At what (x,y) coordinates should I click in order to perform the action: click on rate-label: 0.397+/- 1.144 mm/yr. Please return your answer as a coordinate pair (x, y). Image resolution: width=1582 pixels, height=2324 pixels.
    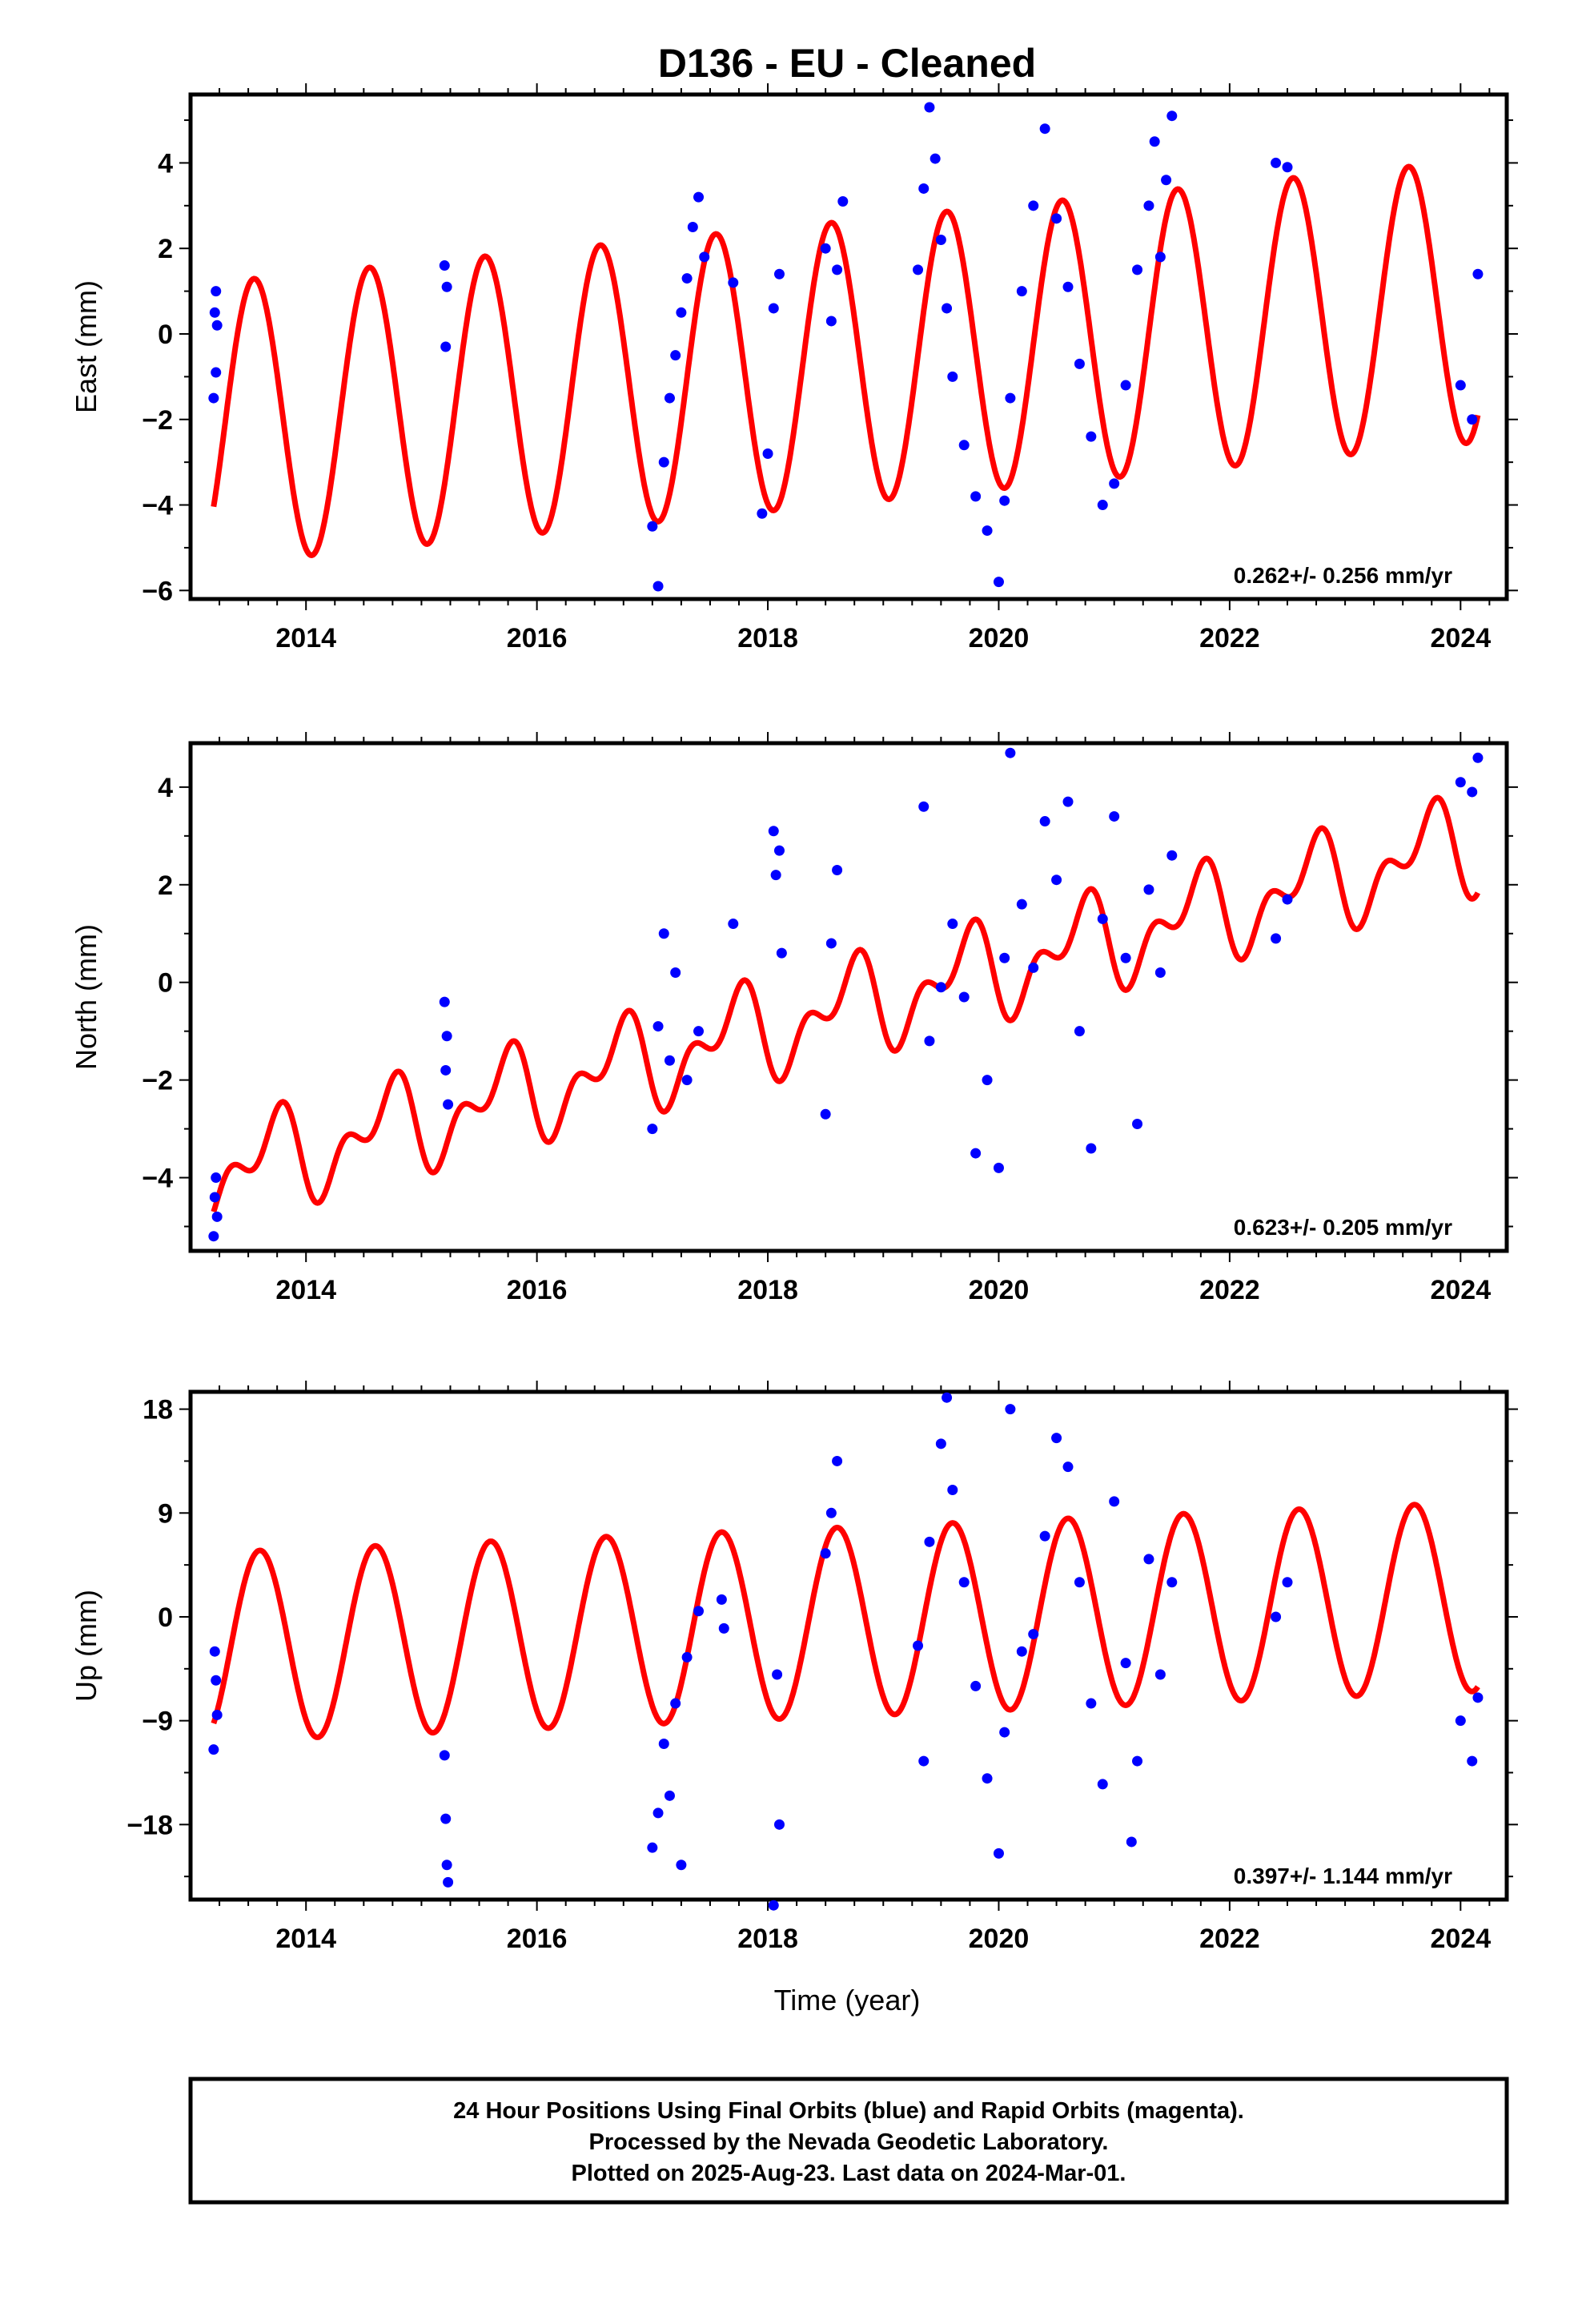
    Looking at the image, I should click on (1343, 1876).